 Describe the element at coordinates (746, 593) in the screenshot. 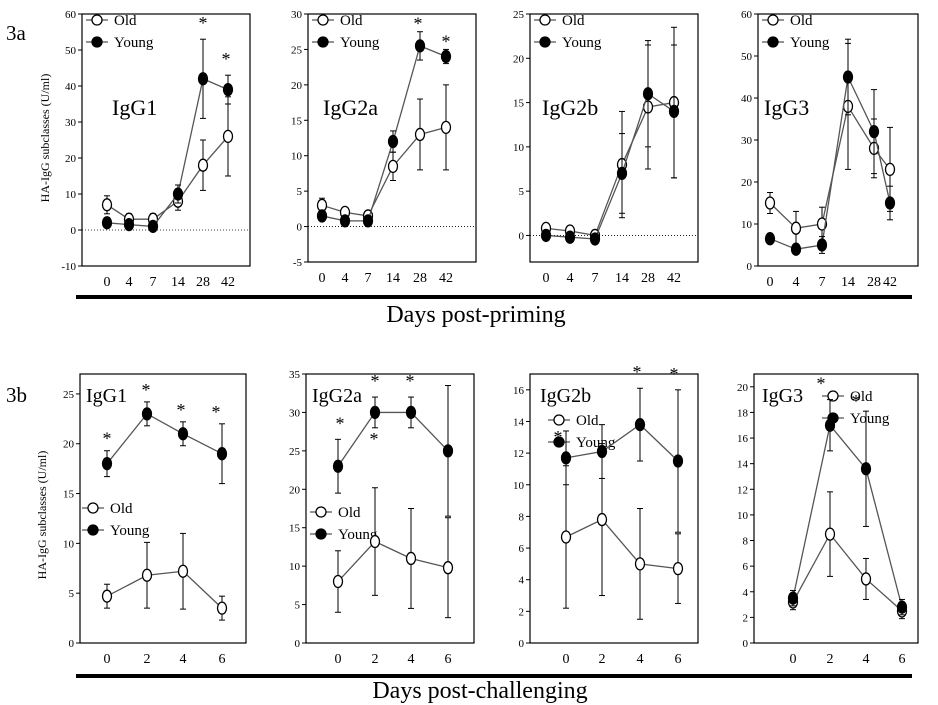

I see `y-tick-label: 4` at that location.